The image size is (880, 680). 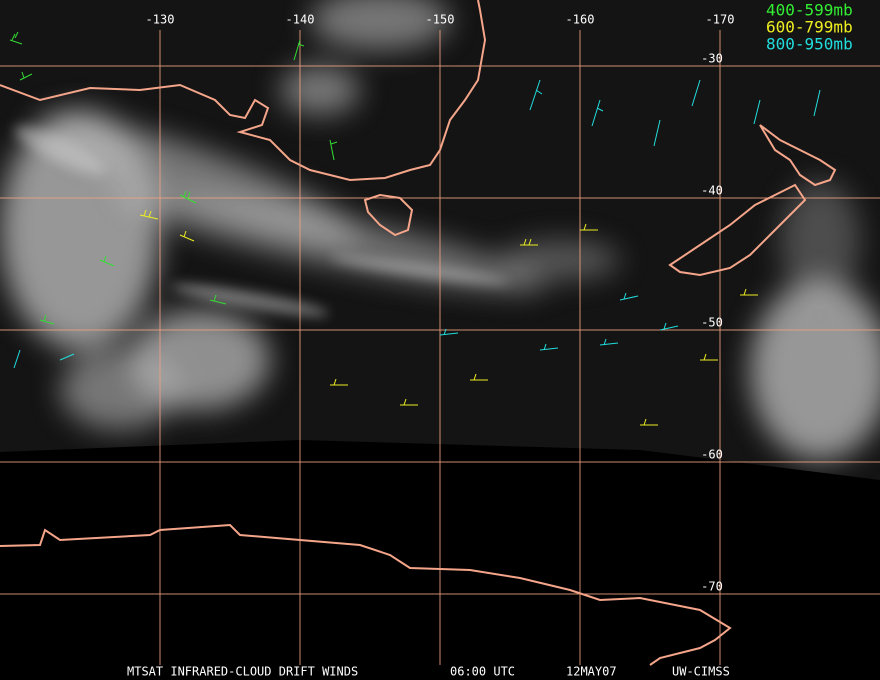 What do you see at coordinates (712, 323) in the screenshot?
I see `latitude-label: -50` at bounding box center [712, 323].